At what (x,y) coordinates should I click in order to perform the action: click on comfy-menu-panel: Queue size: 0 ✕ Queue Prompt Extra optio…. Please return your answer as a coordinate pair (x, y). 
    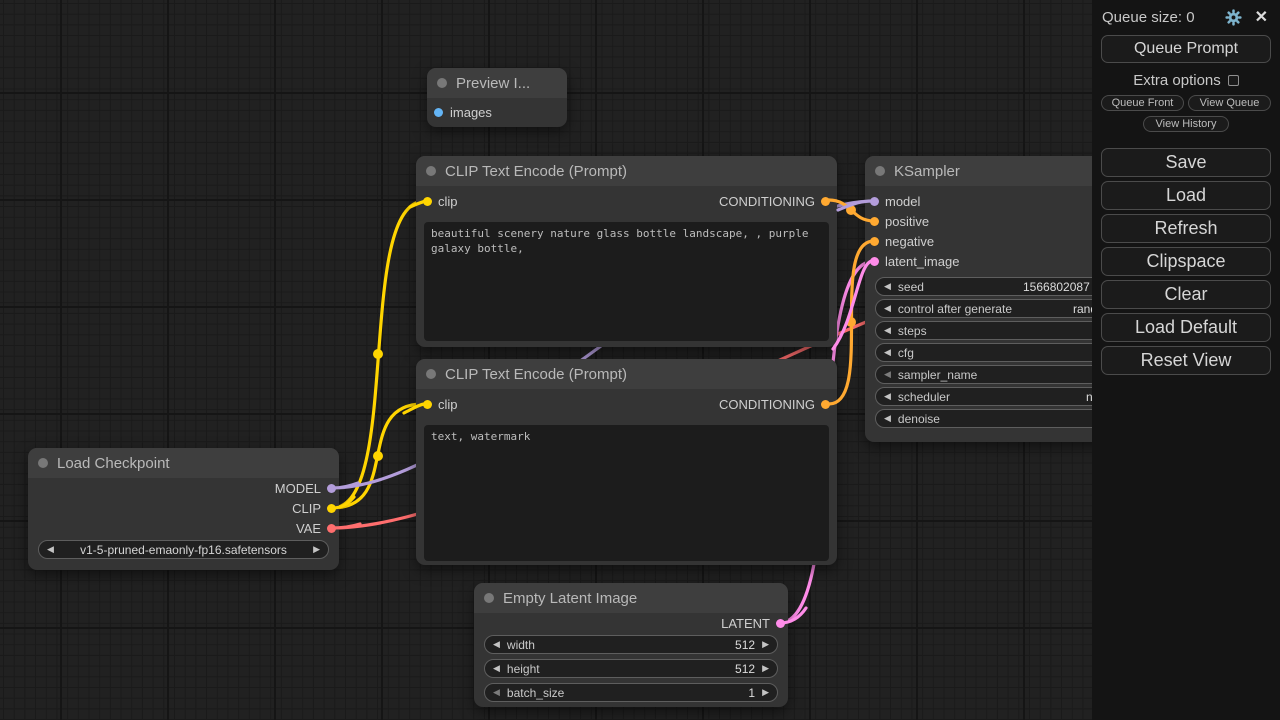
    Looking at the image, I should click on (1186, 360).